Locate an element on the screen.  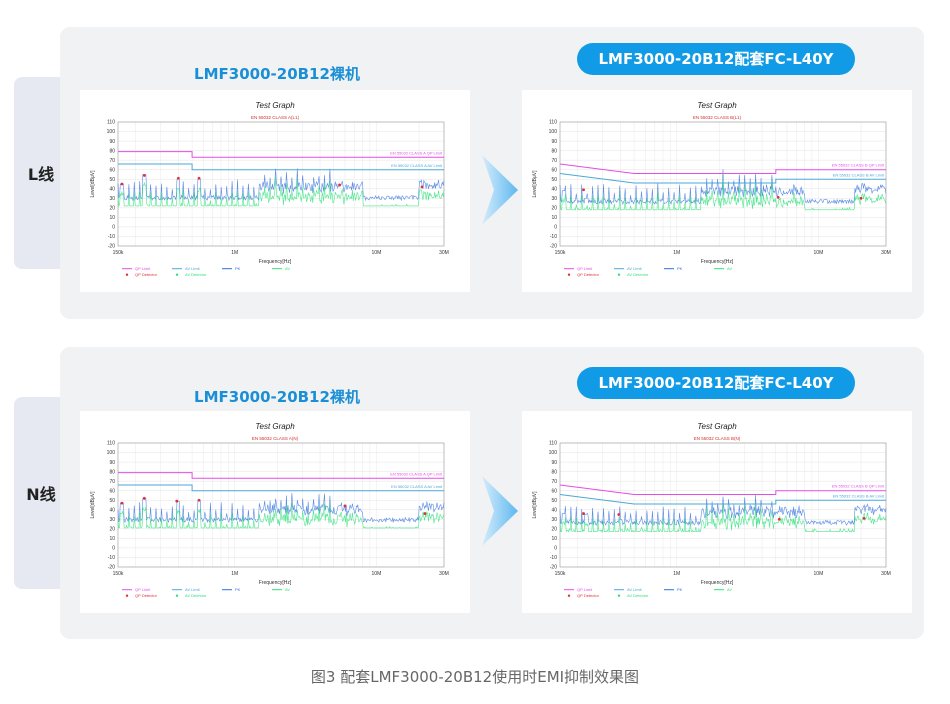
row-label-text: L线 is located at coordinates (41, 174).